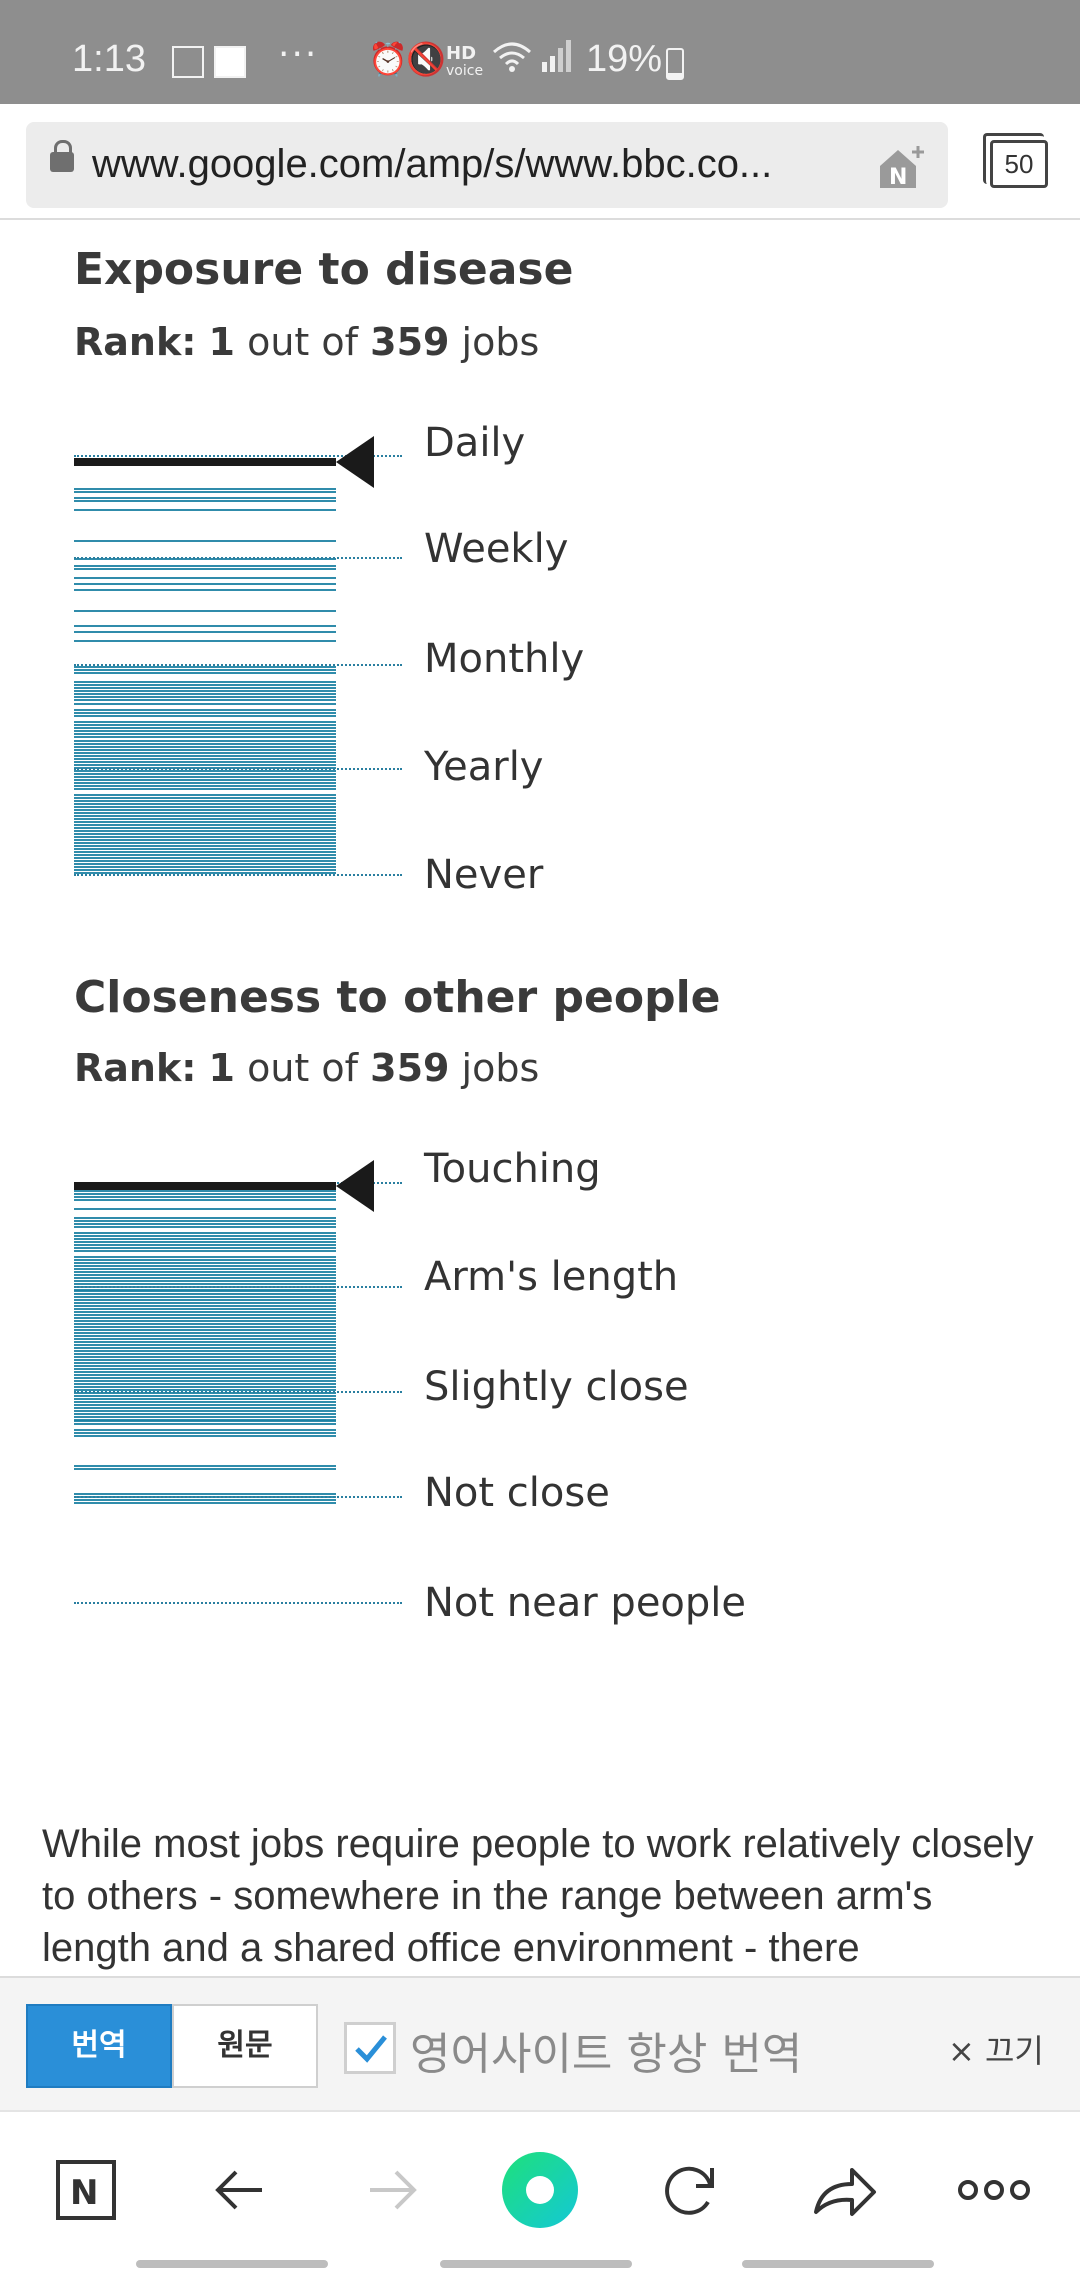 Image resolution: width=1080 pixels, height=2280 pixels. Describe the element at coordinates (675, 64) in the screenshot. I see `battery-icon` at that location.